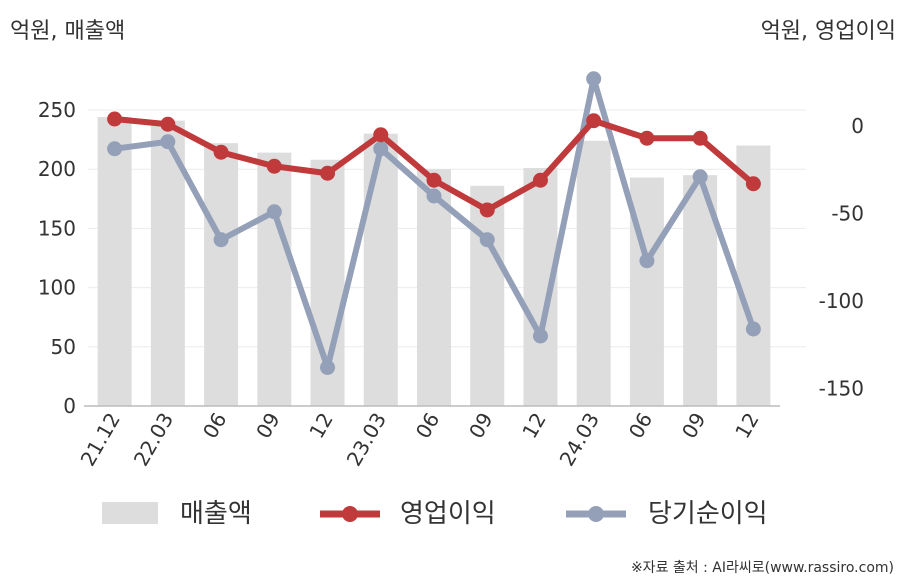 Image resolution: width=908 pixels, height=580 pixels. I want to click on left-tick-label: 50, so click(63, 347).